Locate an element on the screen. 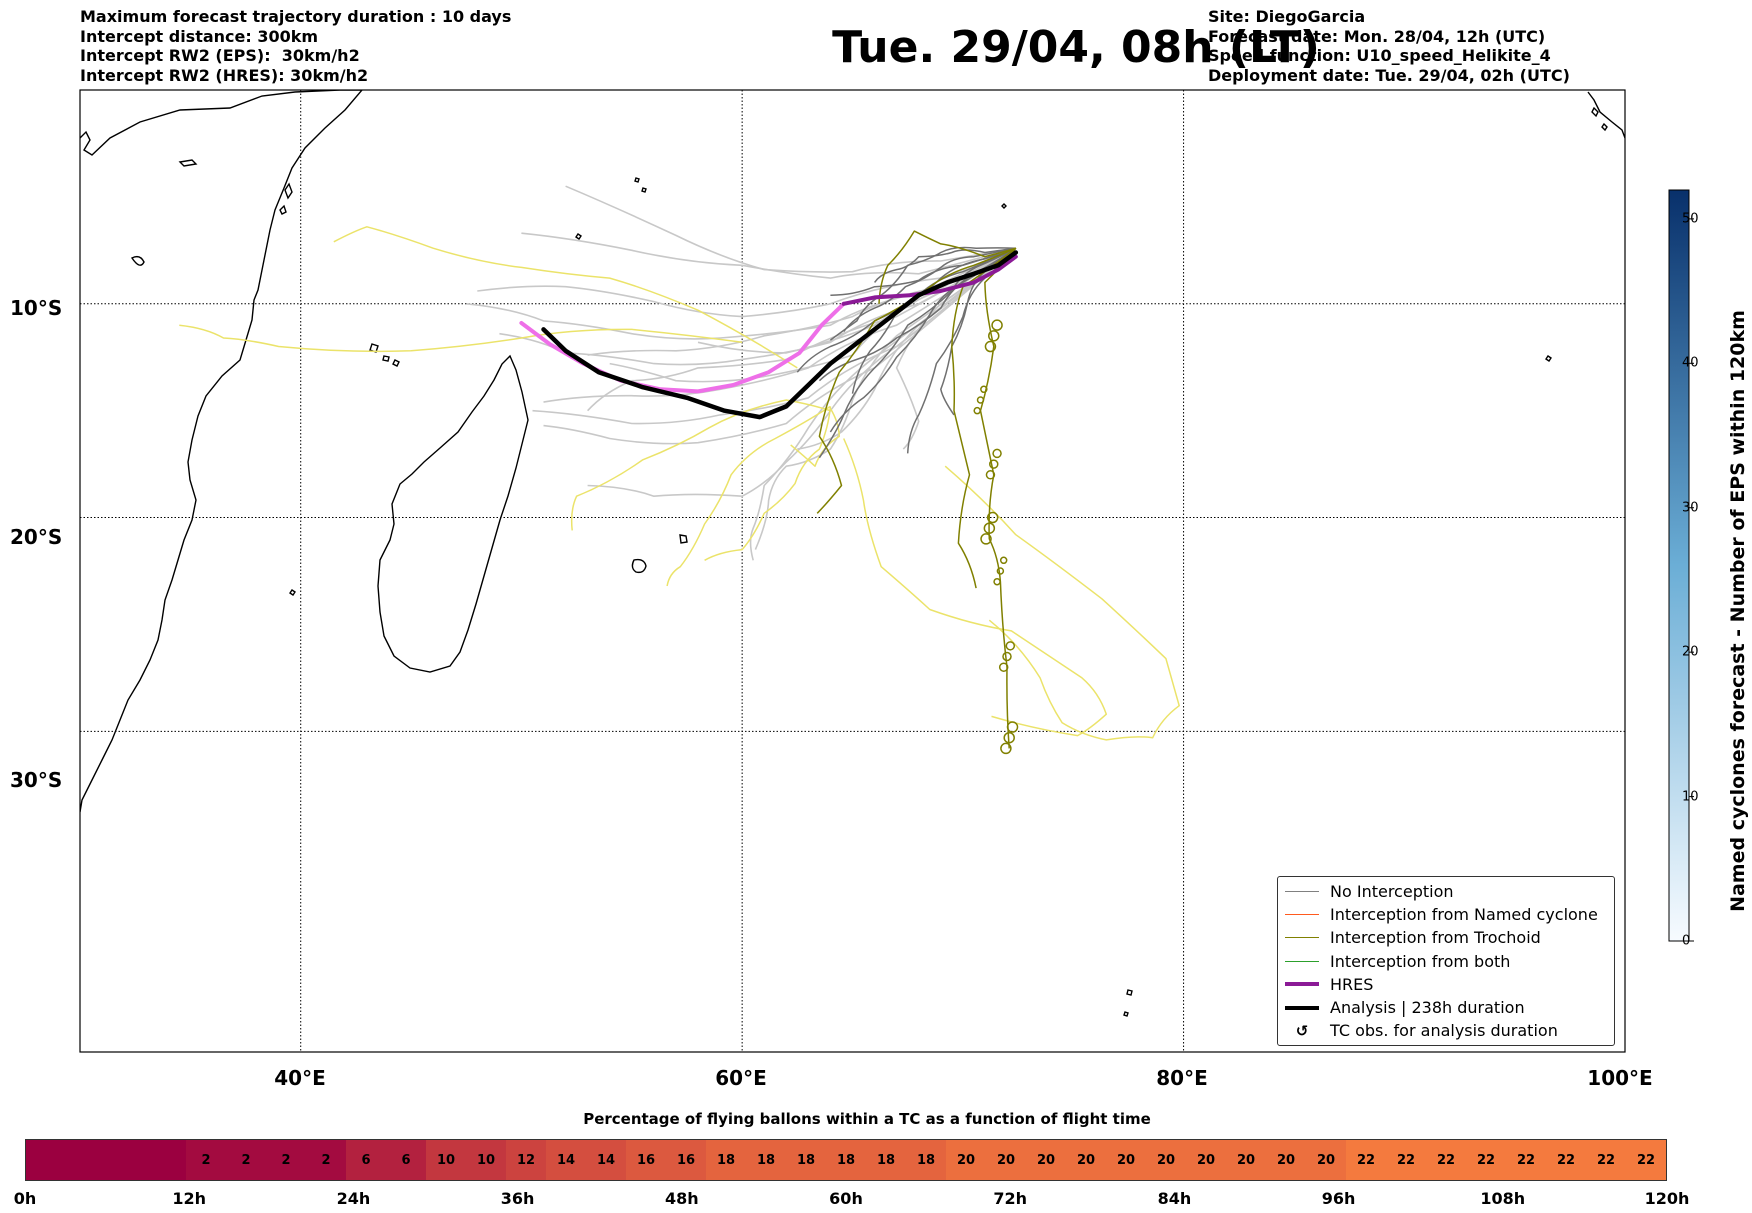 This screenshot has width=1752, height=1213. cyclone-colorbar is located at coordinates (1679, 565).